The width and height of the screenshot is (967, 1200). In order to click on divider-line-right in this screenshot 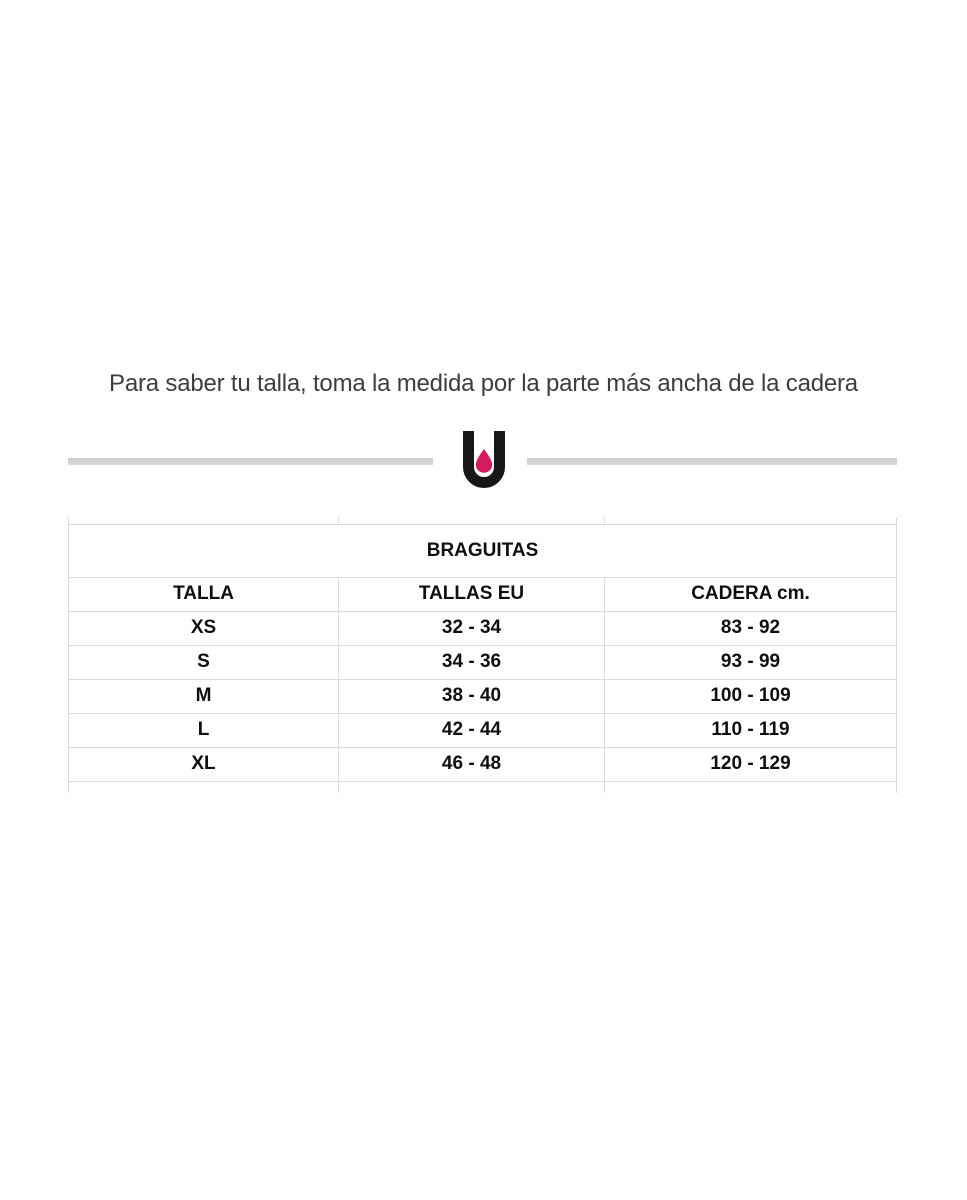, I will do `click(712, 461)`.